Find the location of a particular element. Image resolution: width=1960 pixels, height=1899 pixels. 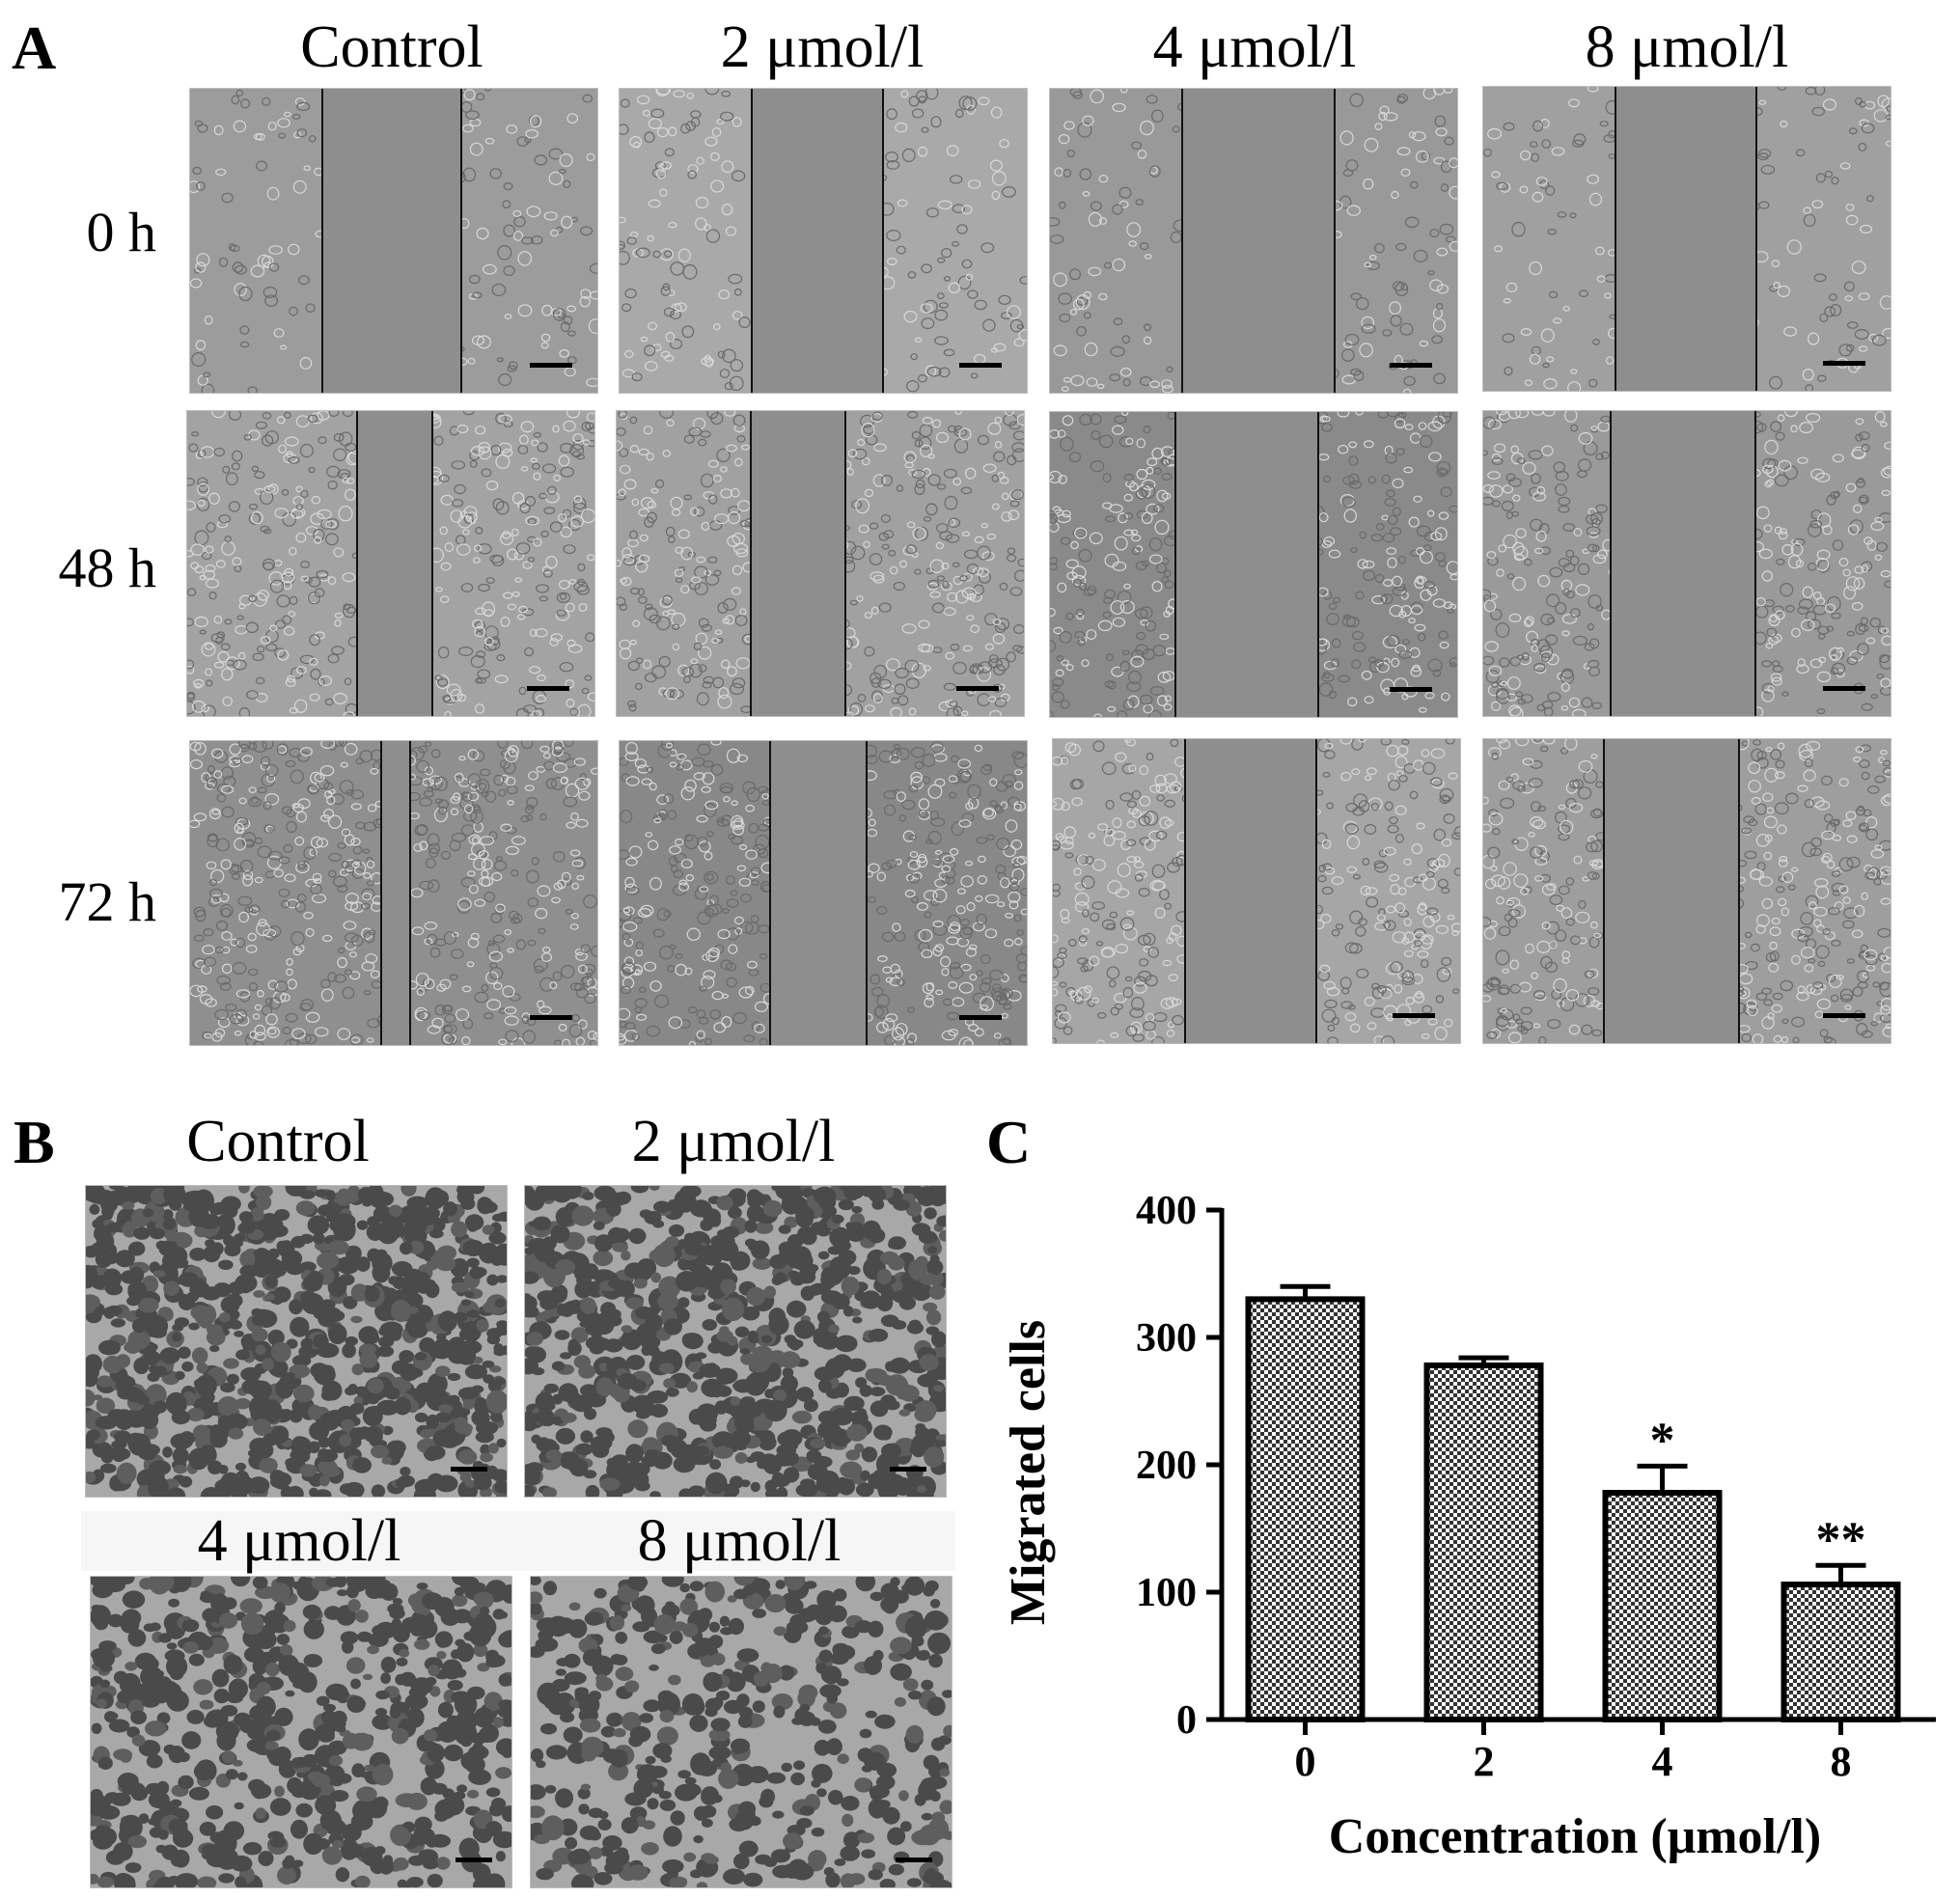

y-tick-label: 100 is located at coordinates (1166, 1593).